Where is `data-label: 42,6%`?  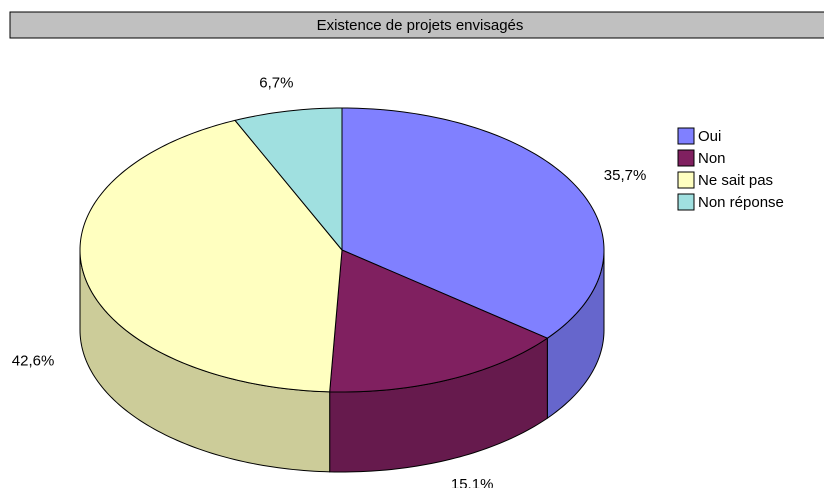
data-label: 42,6% is located at coordinates (33, 361).